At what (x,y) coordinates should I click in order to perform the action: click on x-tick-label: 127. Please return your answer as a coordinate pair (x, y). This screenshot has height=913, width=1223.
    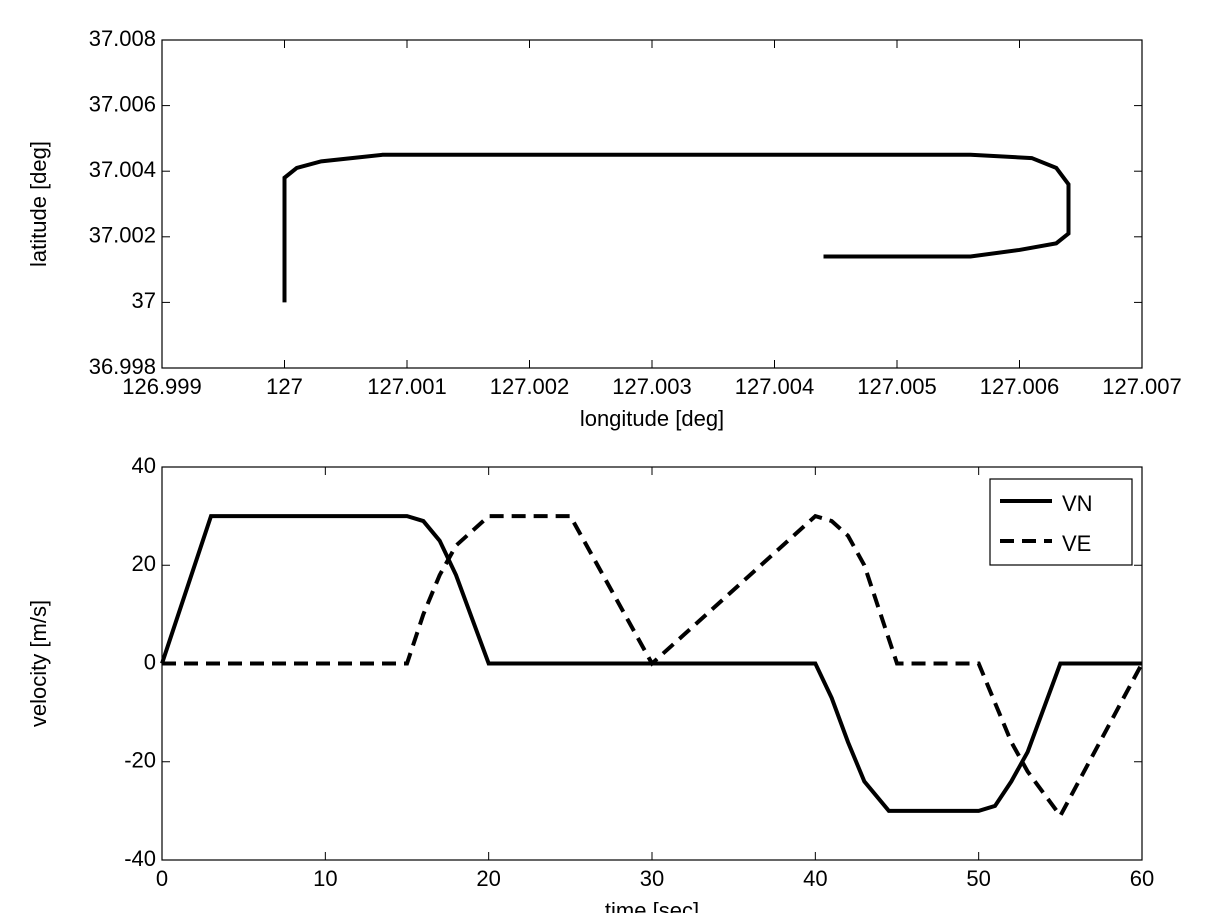
    Looking at the image, I should click on (284, 386).